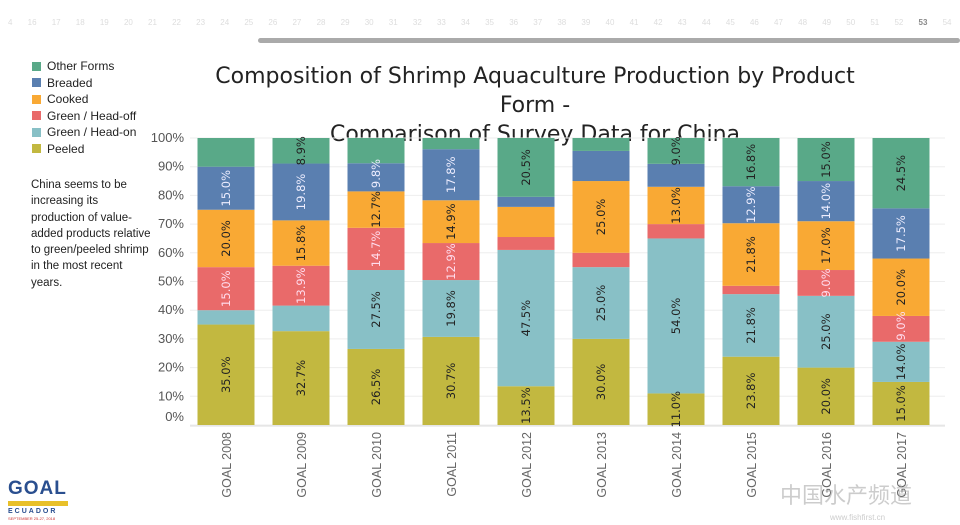 The image size is (960, 525). What do you see at coordinates (84, 149) in the screenshot?
I see `legend-item: Peeled` at bounding box center [84, 149].